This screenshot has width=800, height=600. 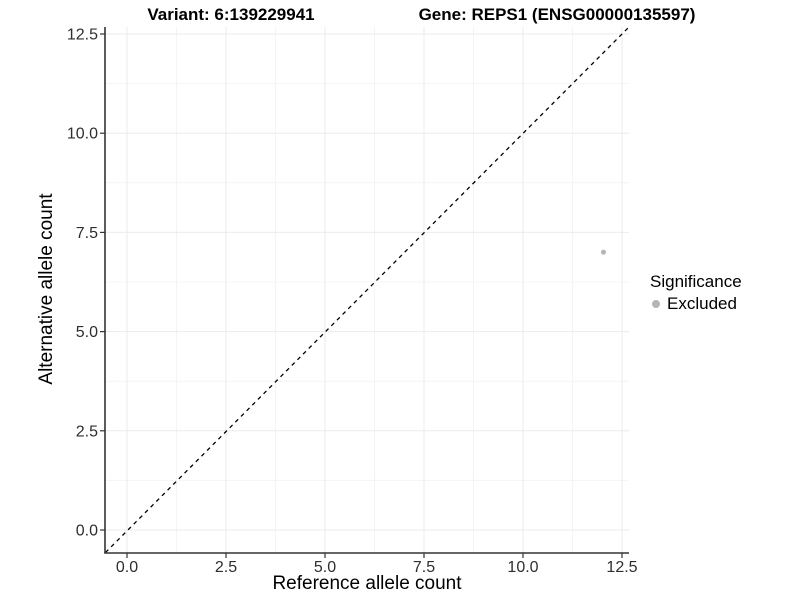 I want to click on x-tick-label: 12.5, so click(x=621, y=567).